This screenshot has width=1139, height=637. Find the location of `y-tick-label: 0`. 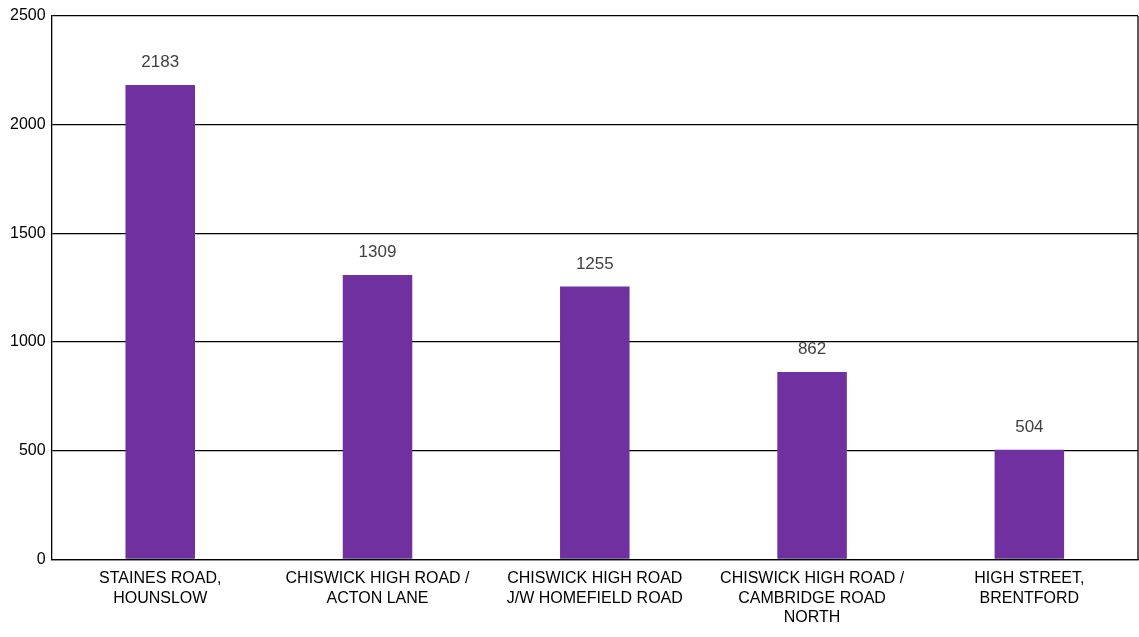

y-tick-label: 0 is located at coordinates (41, 558).